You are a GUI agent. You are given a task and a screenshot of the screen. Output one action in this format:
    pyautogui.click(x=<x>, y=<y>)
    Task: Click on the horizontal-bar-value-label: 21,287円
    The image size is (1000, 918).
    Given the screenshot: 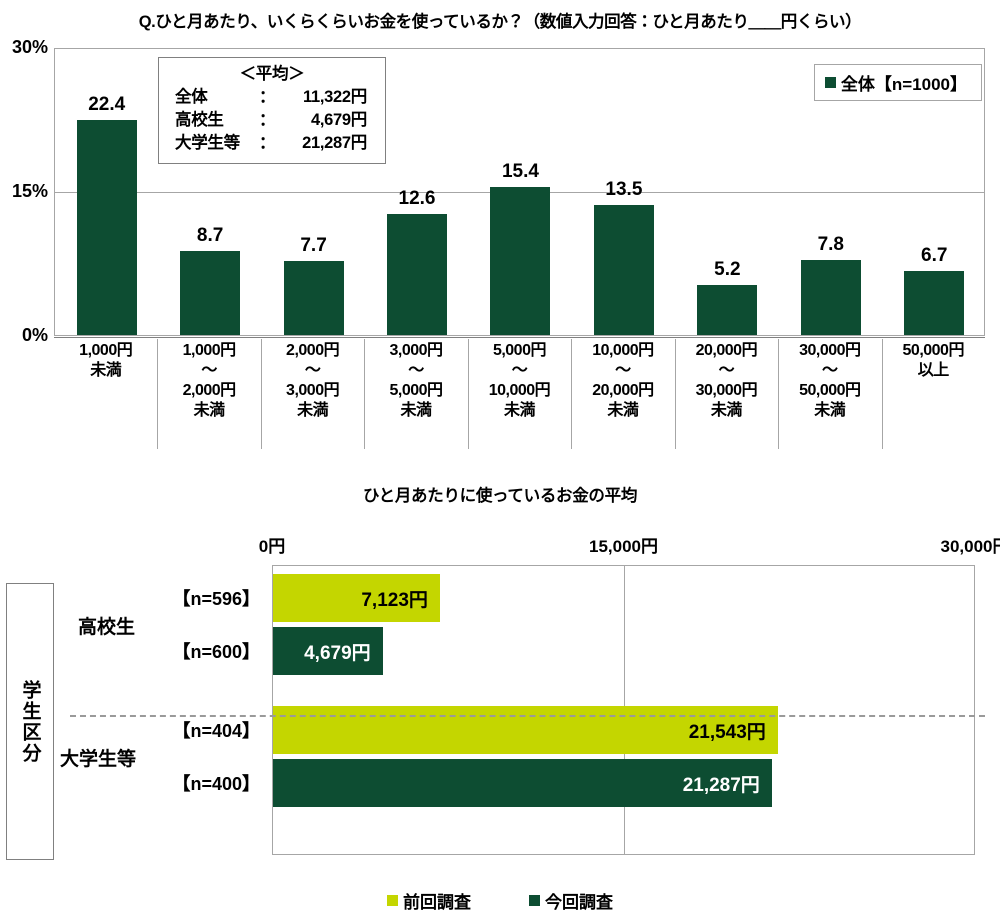 What is the action you would take?
    pyautogui.click(x=721, y=785)
    